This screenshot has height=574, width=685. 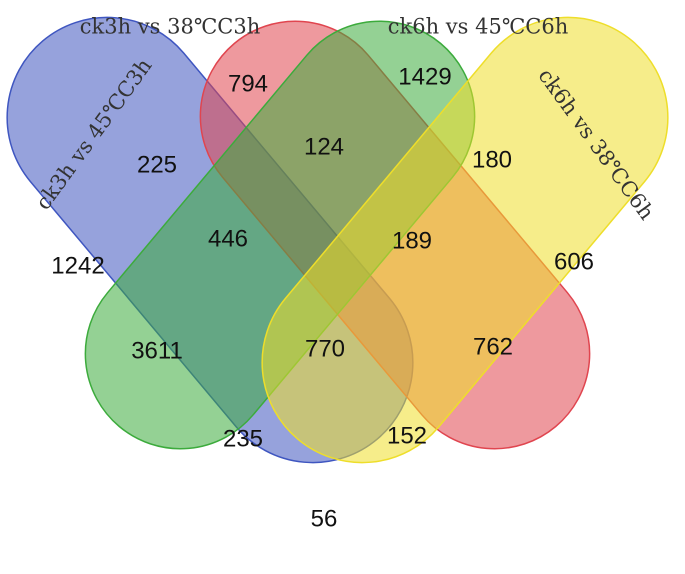 What do you see at coordinates (324, 146) in the screenshot?
I see `region-count-bc: 124` at bounding box center [324, 146].